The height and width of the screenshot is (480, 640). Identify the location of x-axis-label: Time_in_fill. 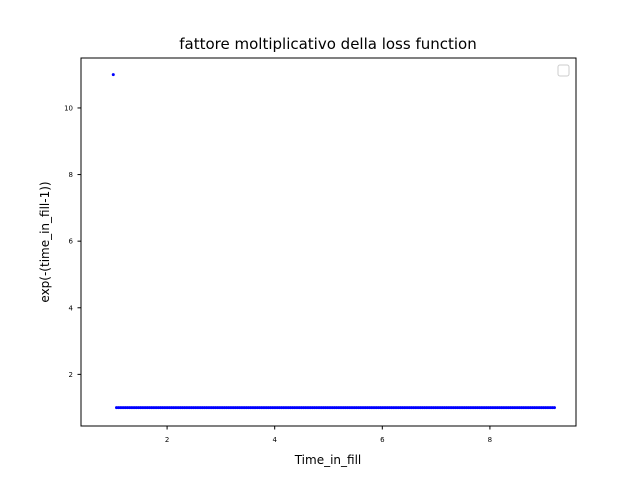
(328, 460).